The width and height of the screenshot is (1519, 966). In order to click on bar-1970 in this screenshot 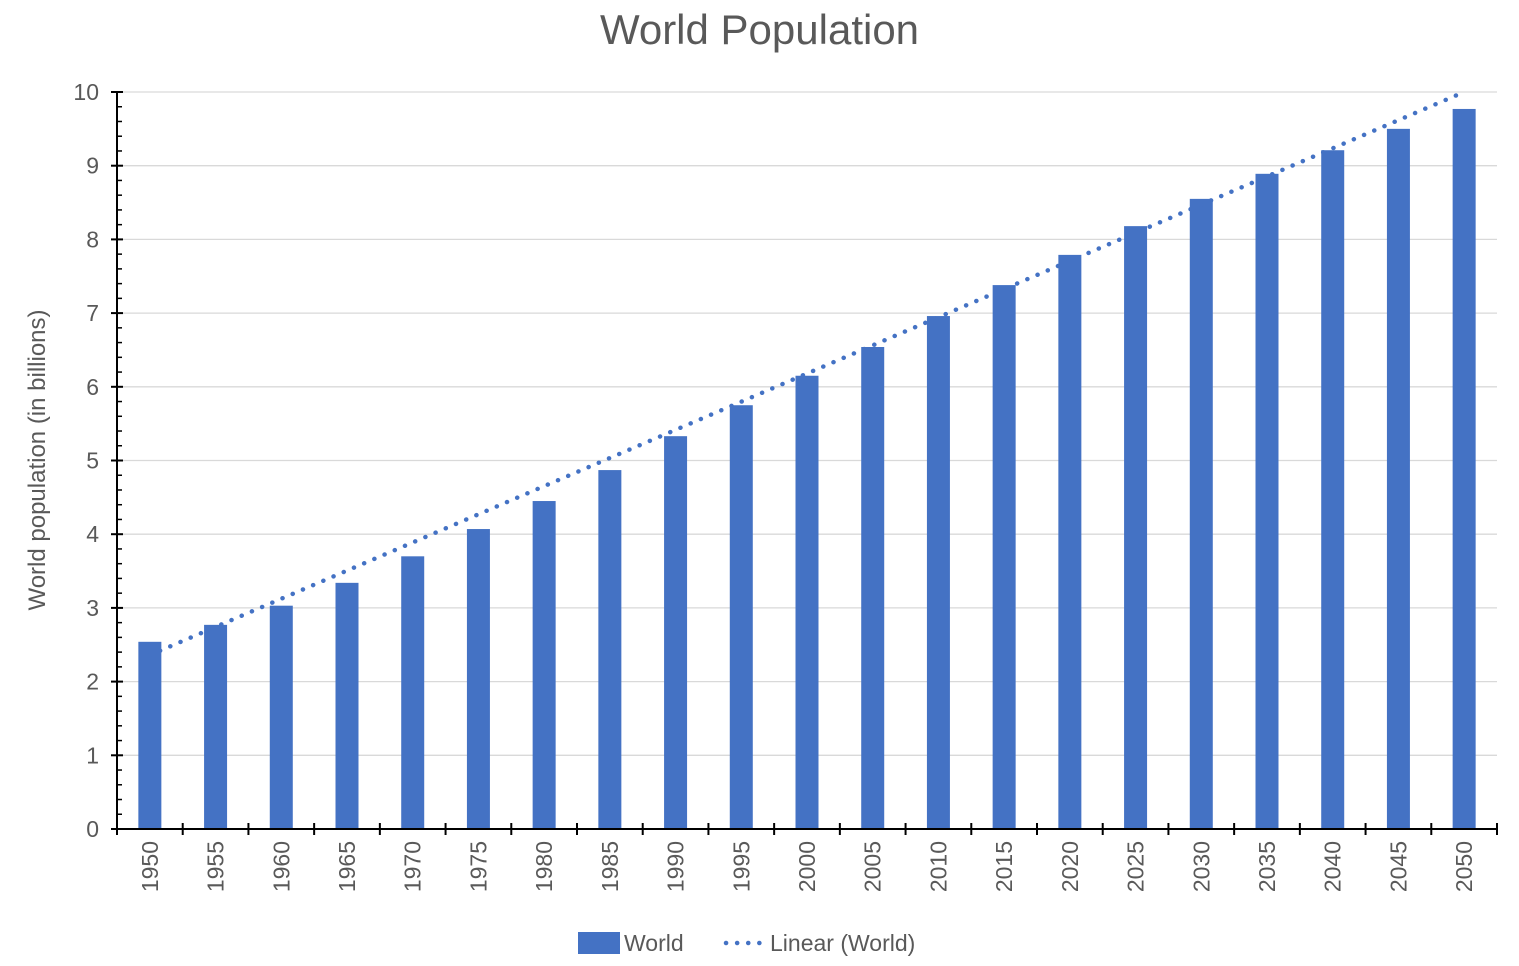, I will do `click(413, 692)`.